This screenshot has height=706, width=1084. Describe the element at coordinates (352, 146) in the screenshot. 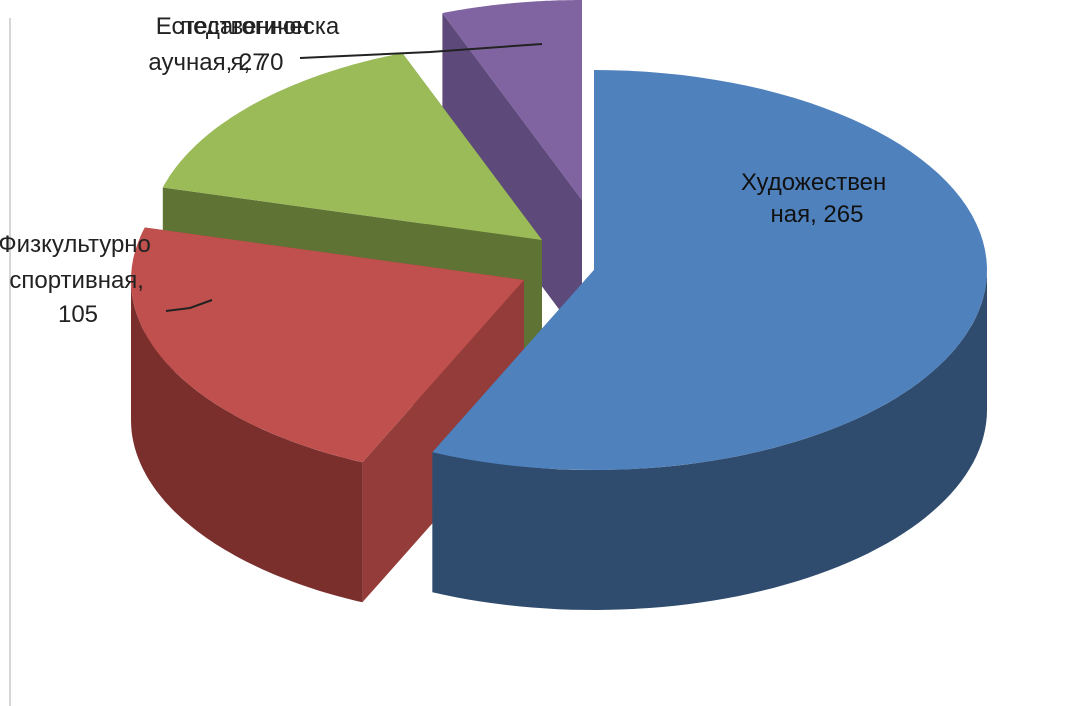

I see `slice-sotsialno-pedagogicheskaya-top` at that location.